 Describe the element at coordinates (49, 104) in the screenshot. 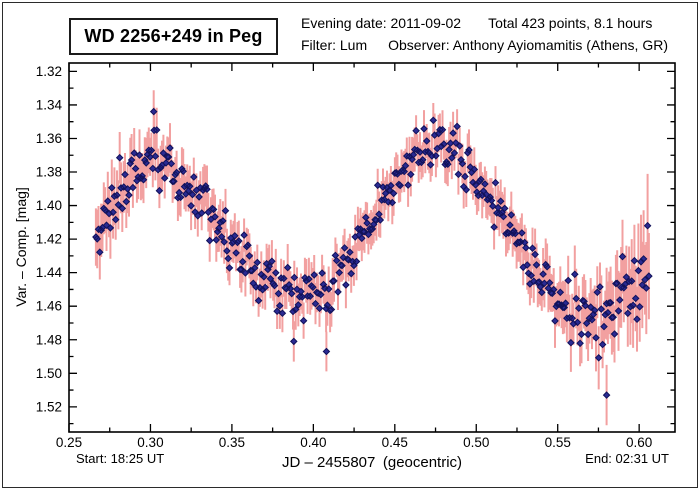

I see `y-tick-label: 1.34` at that location.